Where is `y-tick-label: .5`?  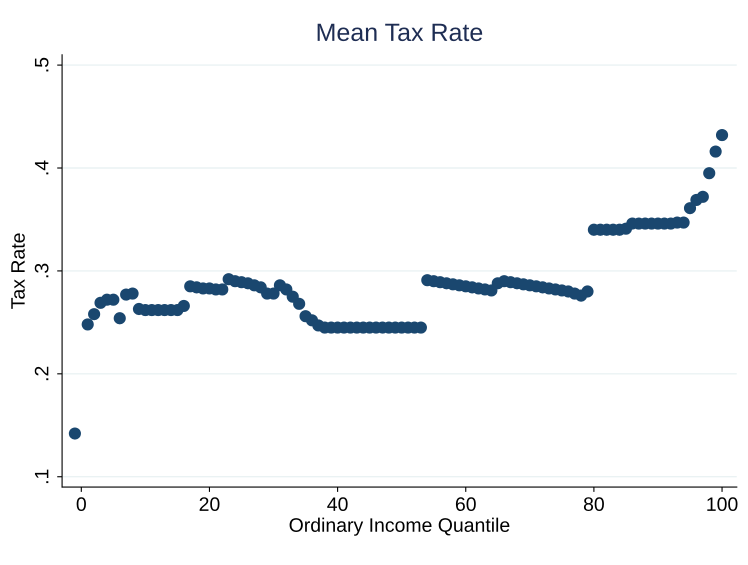 y-tick-label: .5 is located at coordinates (41, 65).